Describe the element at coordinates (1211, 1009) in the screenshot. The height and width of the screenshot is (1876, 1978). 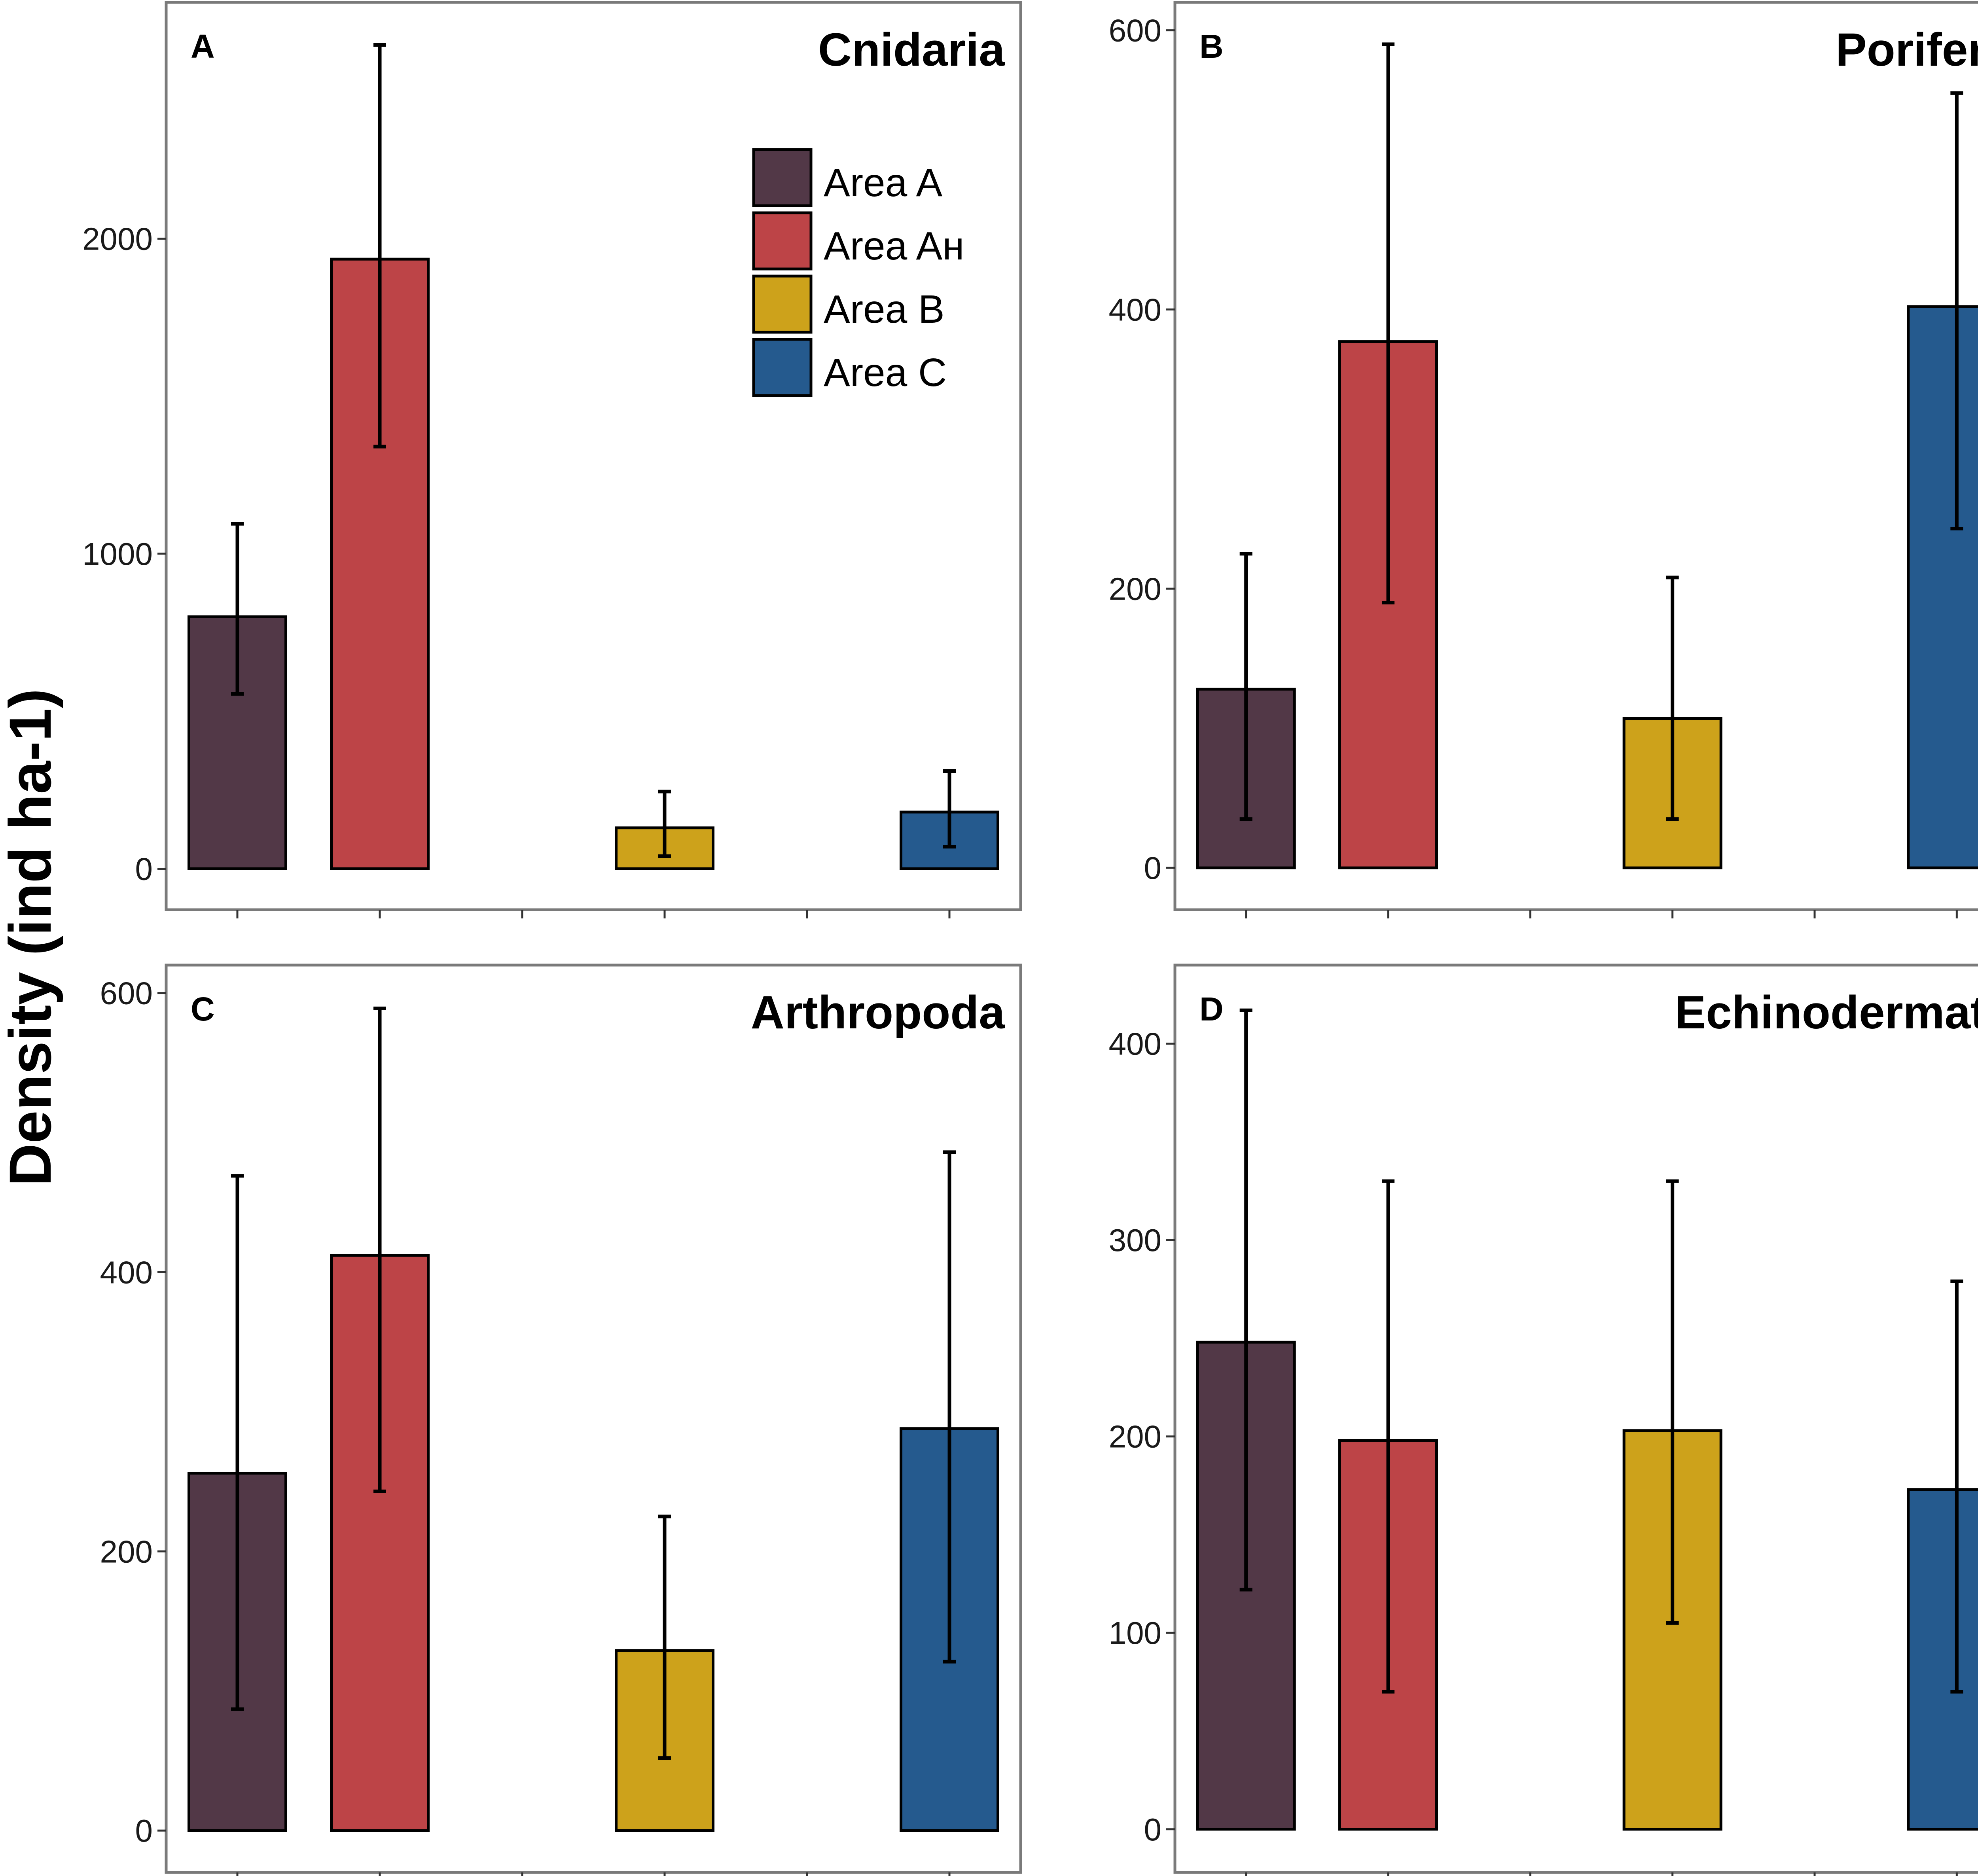
I see `panel-d-letter: D` at that location.